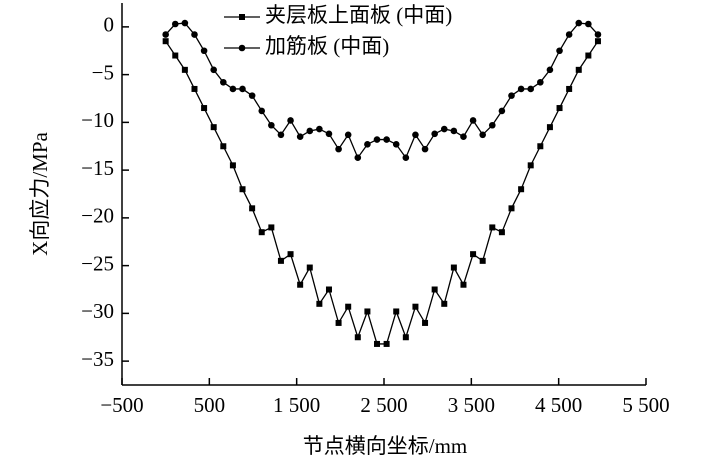  I want to click on x-tick-label: −500, so click(121, 405).